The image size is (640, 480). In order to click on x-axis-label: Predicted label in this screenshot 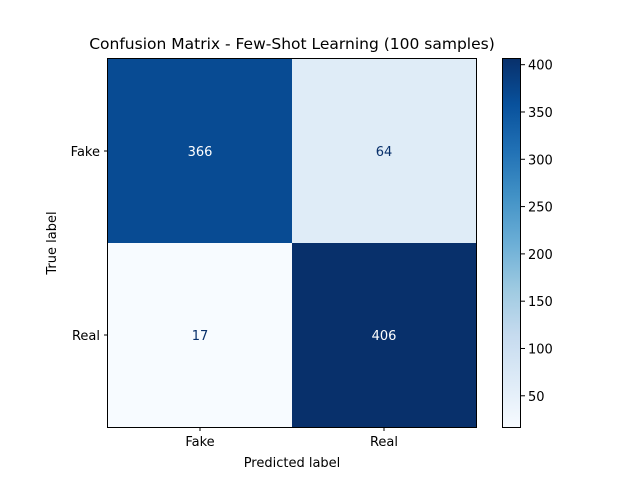, I will do `click(292, 463)`.